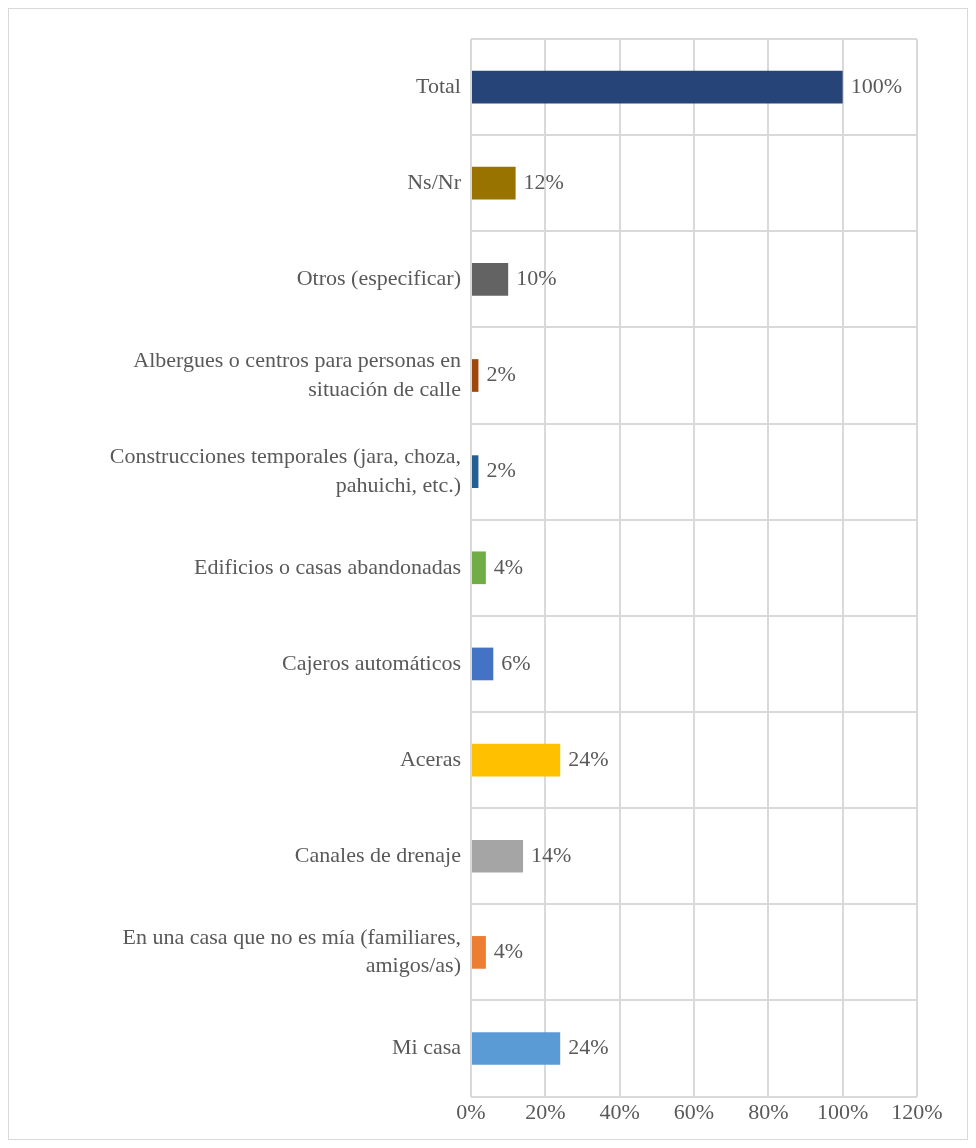 The width and height of the screenshot is (976, 1148). I want to click on x-tick-label: 20%, so click(545, 1111).